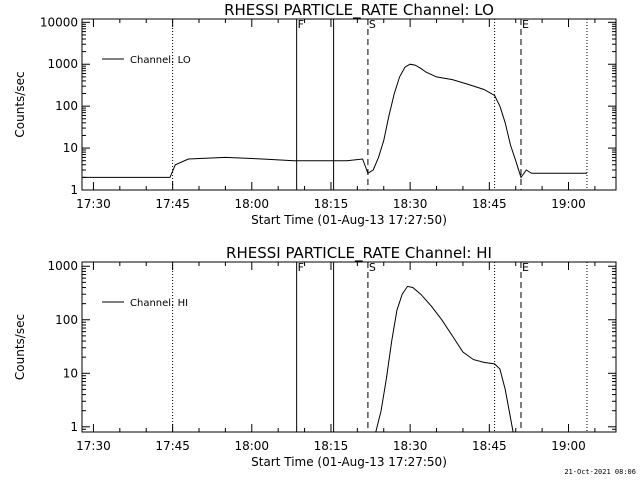  What do you see at coordinates (600, 472) in the screenshot?
I see `footer-timestamp: 21-Oct-2021 08:06` at bounding box center [600, 472].